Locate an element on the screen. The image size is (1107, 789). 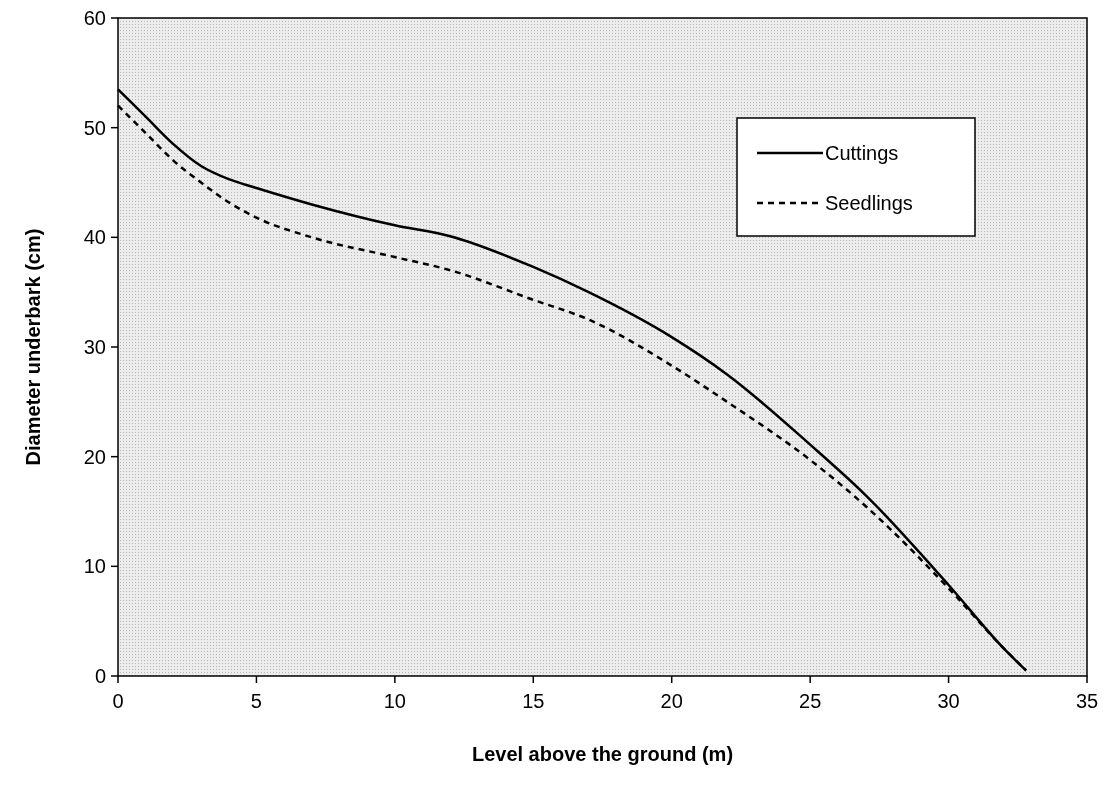
x-tick-label: 10 is located at coordinates (394, 701).